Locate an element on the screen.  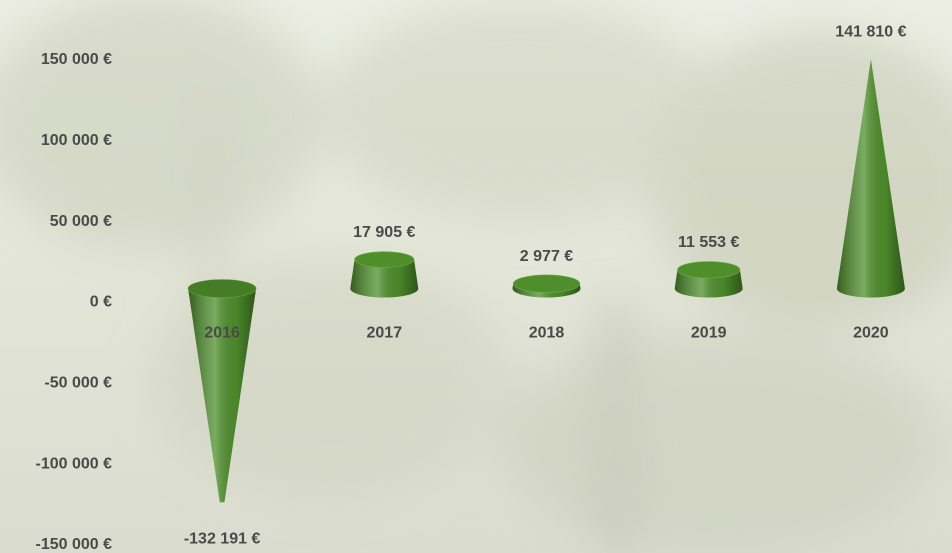
cone-top-shade is located at coordinates (222, 288).